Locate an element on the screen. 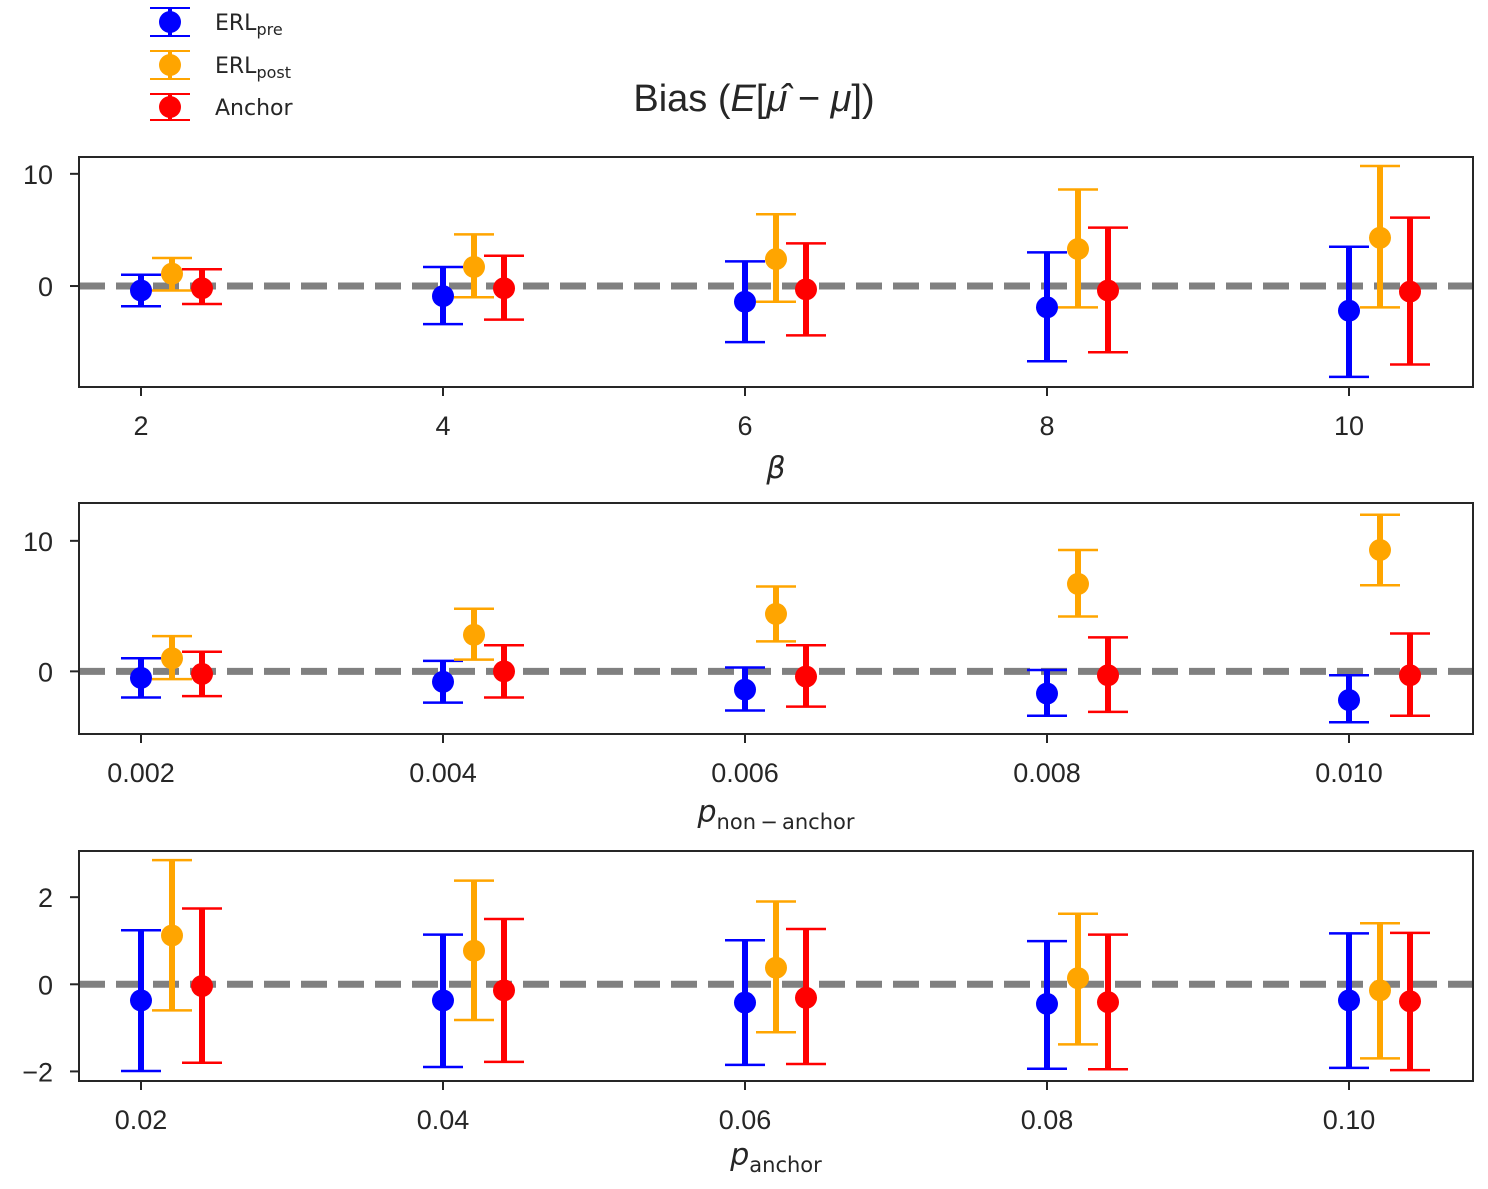 The height and width of the screenshot is (1189, 1488). chart-title: Bias (E[μ̂ − μ]) is located at coordinates (753, 99).